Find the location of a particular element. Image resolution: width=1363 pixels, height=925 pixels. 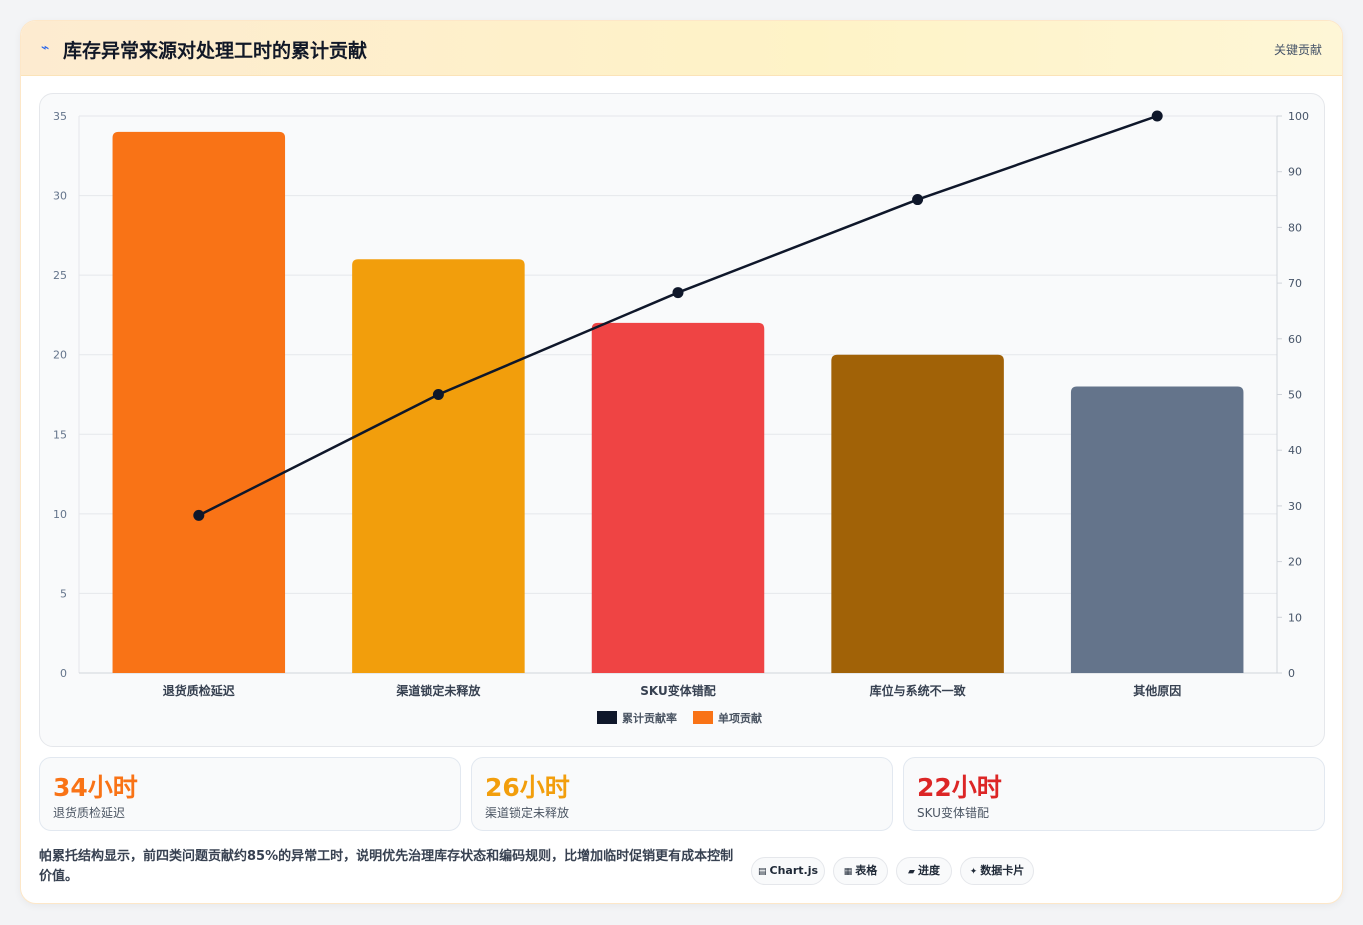

y-right-tick-label: 20 is located at coordinates (1295, 562).